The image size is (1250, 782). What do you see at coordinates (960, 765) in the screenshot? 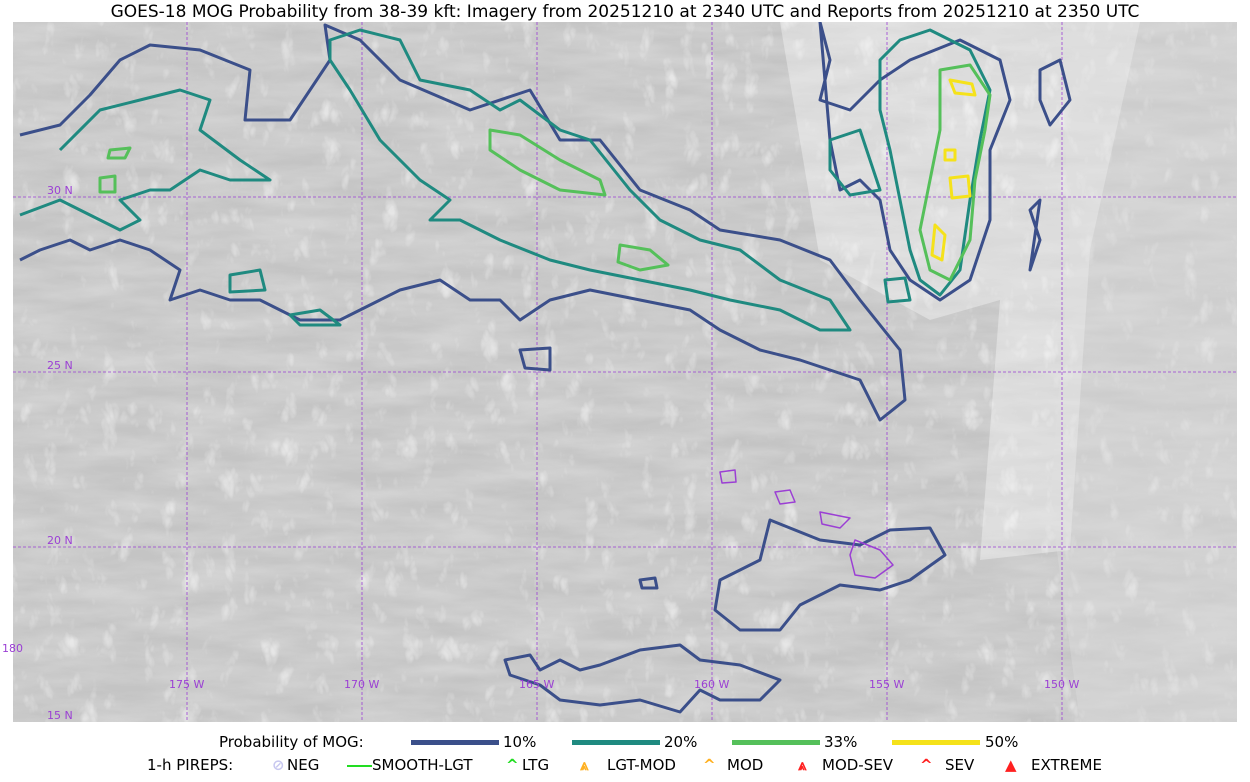
I see `pirep-label: SEV` at bounding box center [960, 765].